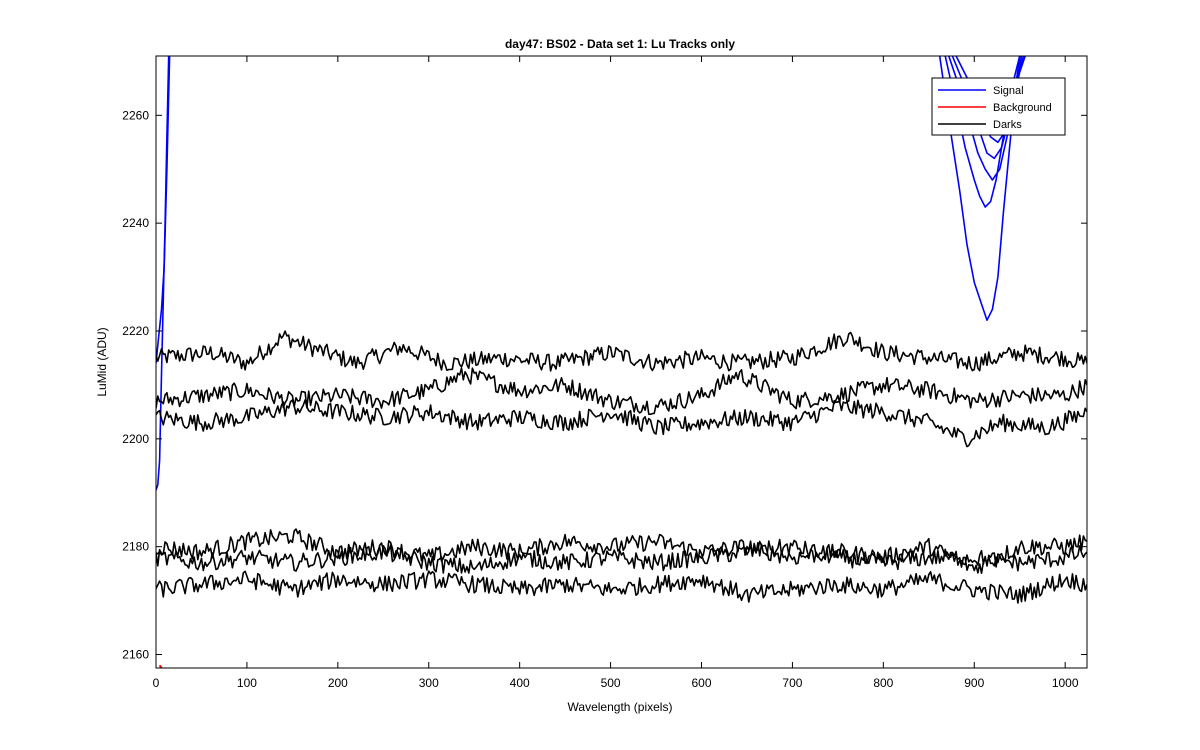 The height and width of the screenshot is (750, 1200). I want to click on y-tick-label-2240: 2240, so click(135, 223).